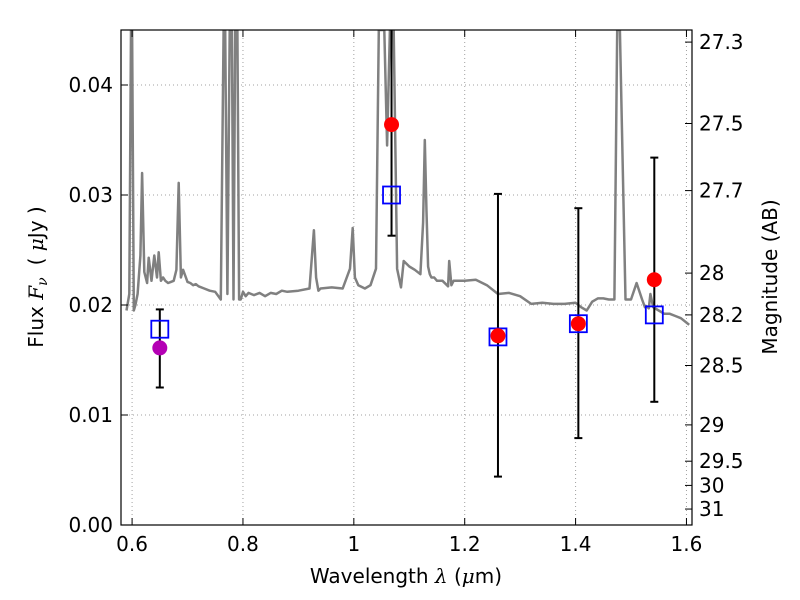 This screenshot has height=600, width=800. I want to click on mag-tick-label: 31, so click(711, 509).